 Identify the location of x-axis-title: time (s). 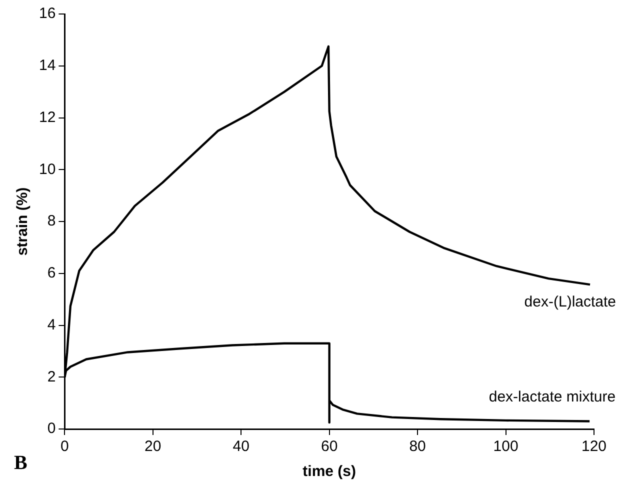
(329, 471).